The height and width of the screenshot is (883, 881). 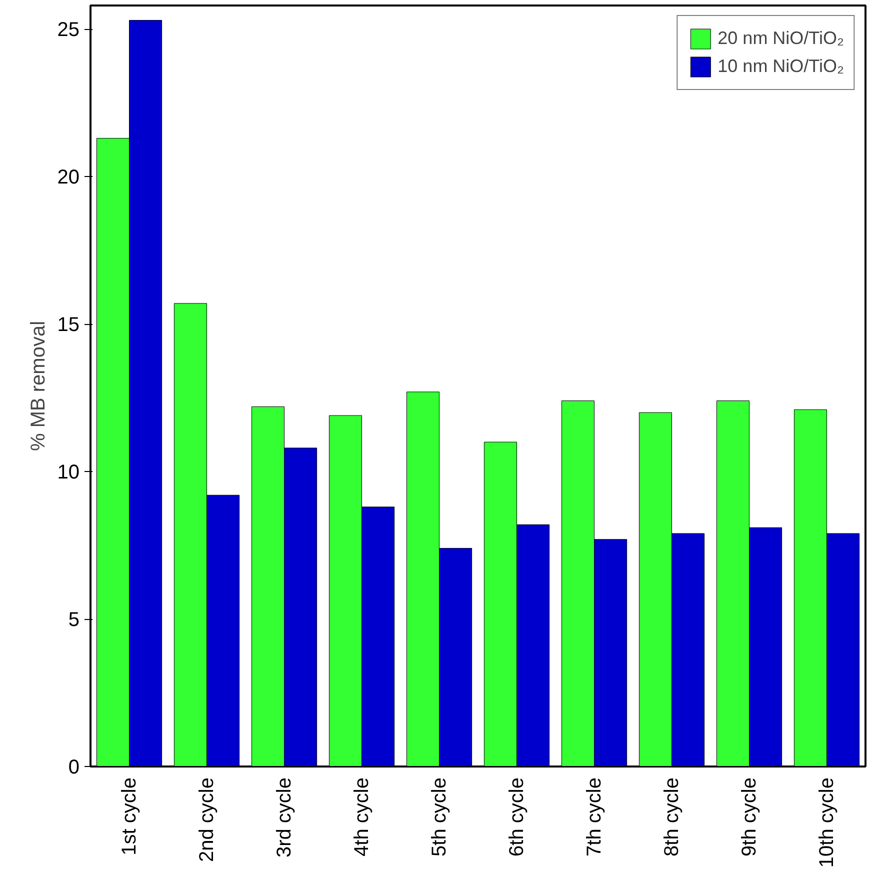 What do you see at coordinates (68, 325) in the screenshot?
I see `y-tick-label: 15` at bounding box center [68, 325].